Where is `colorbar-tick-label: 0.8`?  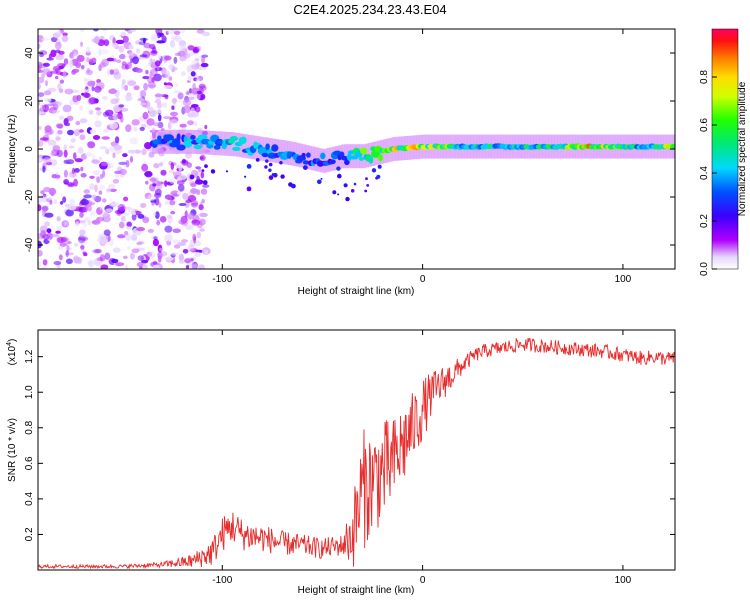
colorbar-tick-label: 0.8 is located at coordinates (704, 77).